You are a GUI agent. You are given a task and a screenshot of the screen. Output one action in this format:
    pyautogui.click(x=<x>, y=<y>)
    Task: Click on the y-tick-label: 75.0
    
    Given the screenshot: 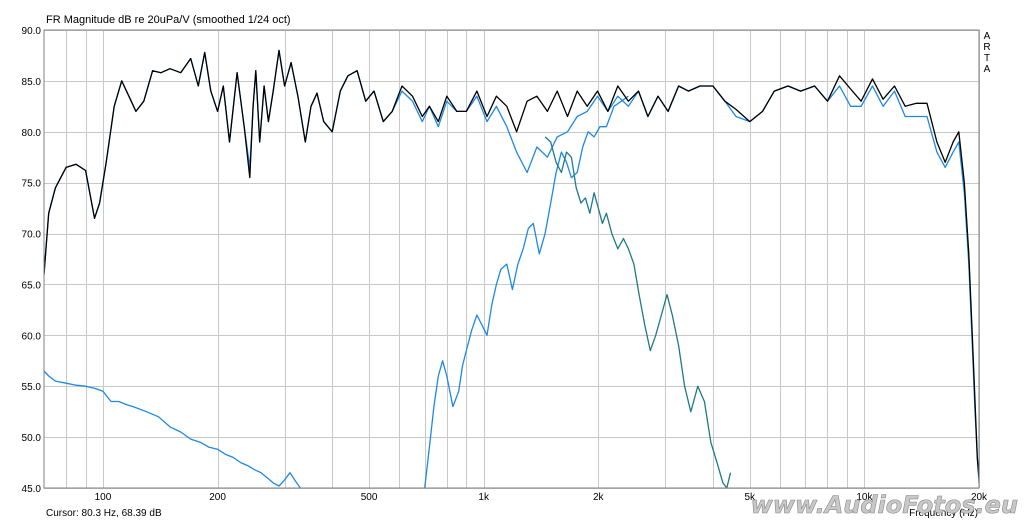 What is the action you would take?
    pyautogui.click(x=32, y=184)
    